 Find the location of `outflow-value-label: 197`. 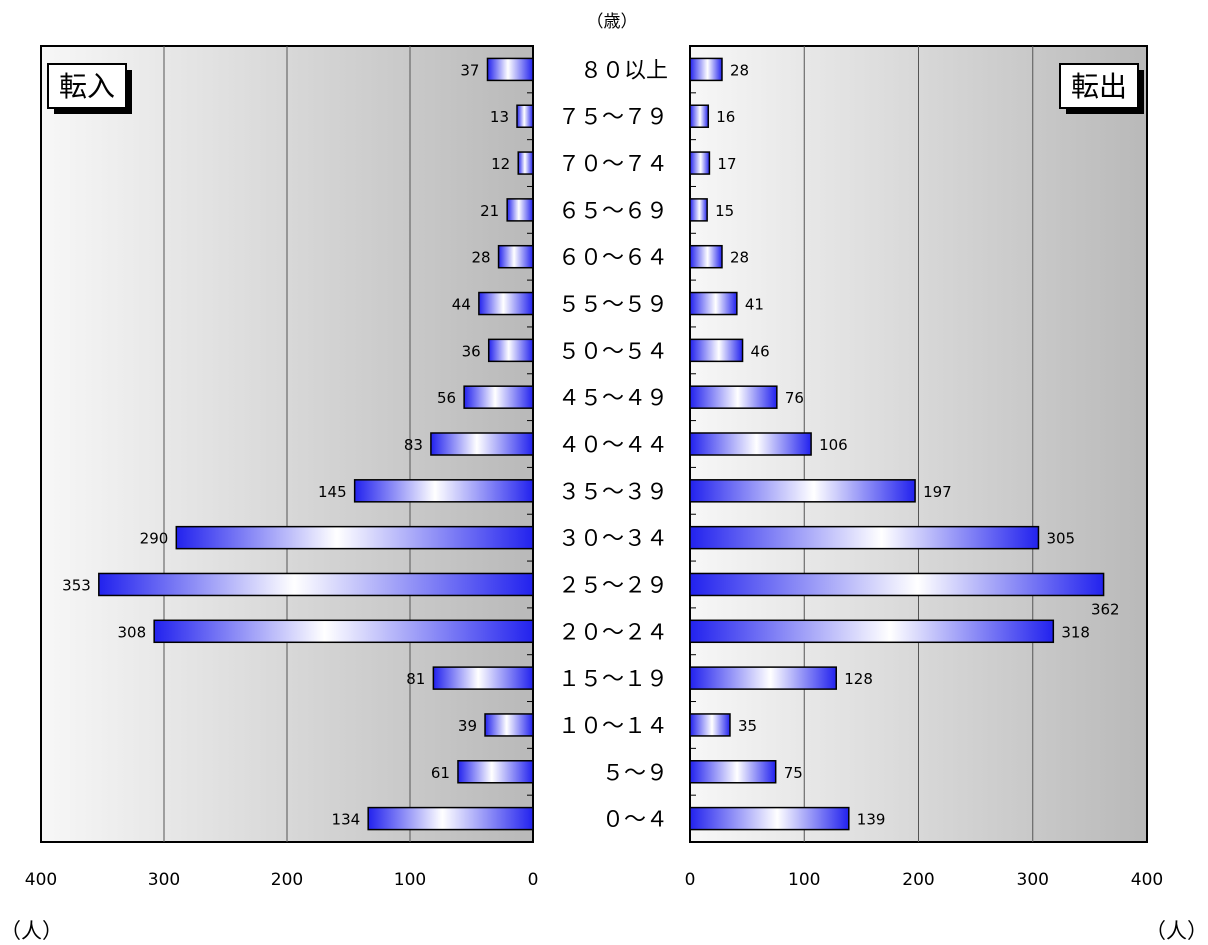

outflow-value-label: 197 is located at coordinates (937, 492).